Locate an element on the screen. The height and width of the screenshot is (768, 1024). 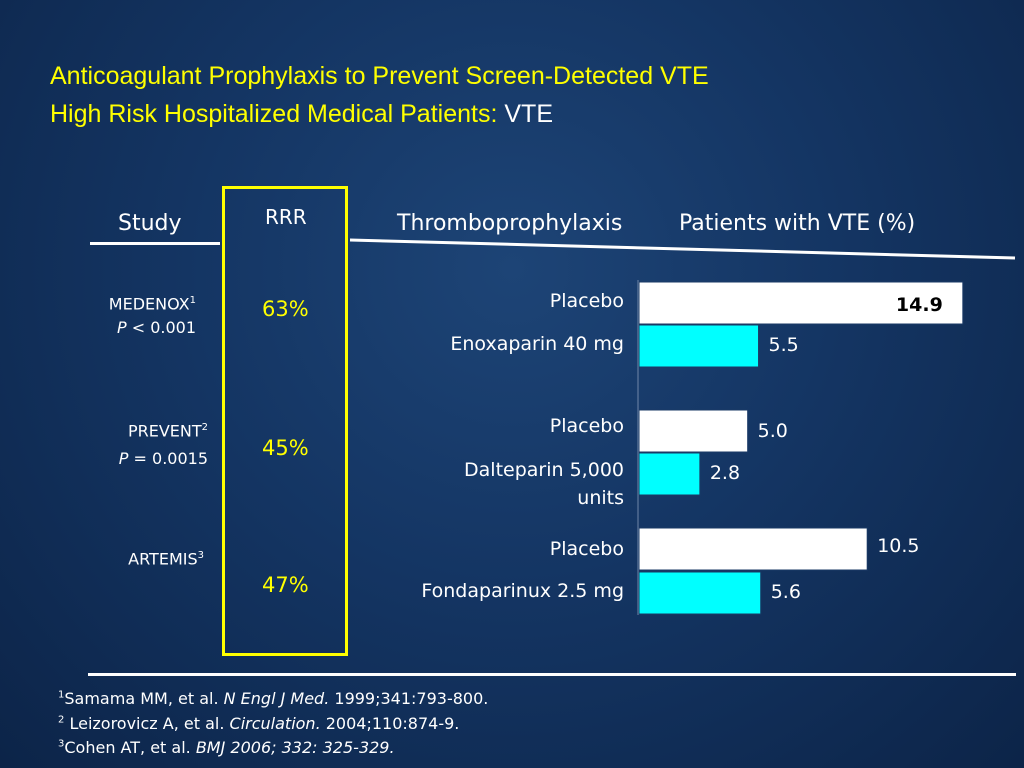
header-patients-vte: Patients with VTE (%) is located at coordinates (797, 223).